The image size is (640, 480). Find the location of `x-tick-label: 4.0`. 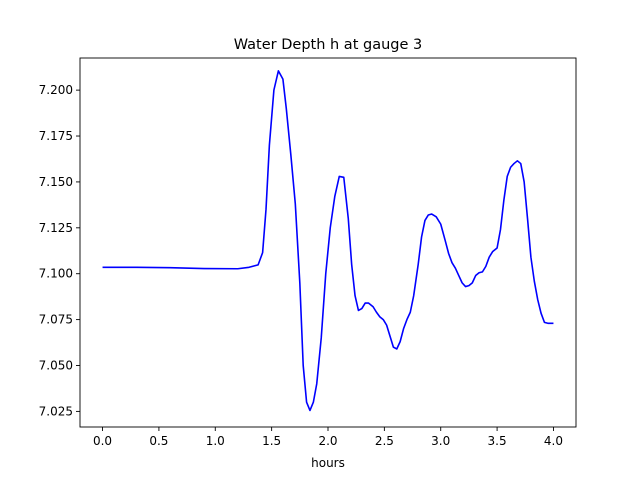

x-tick-label: 4.0 is located at coordinates (553, 441).